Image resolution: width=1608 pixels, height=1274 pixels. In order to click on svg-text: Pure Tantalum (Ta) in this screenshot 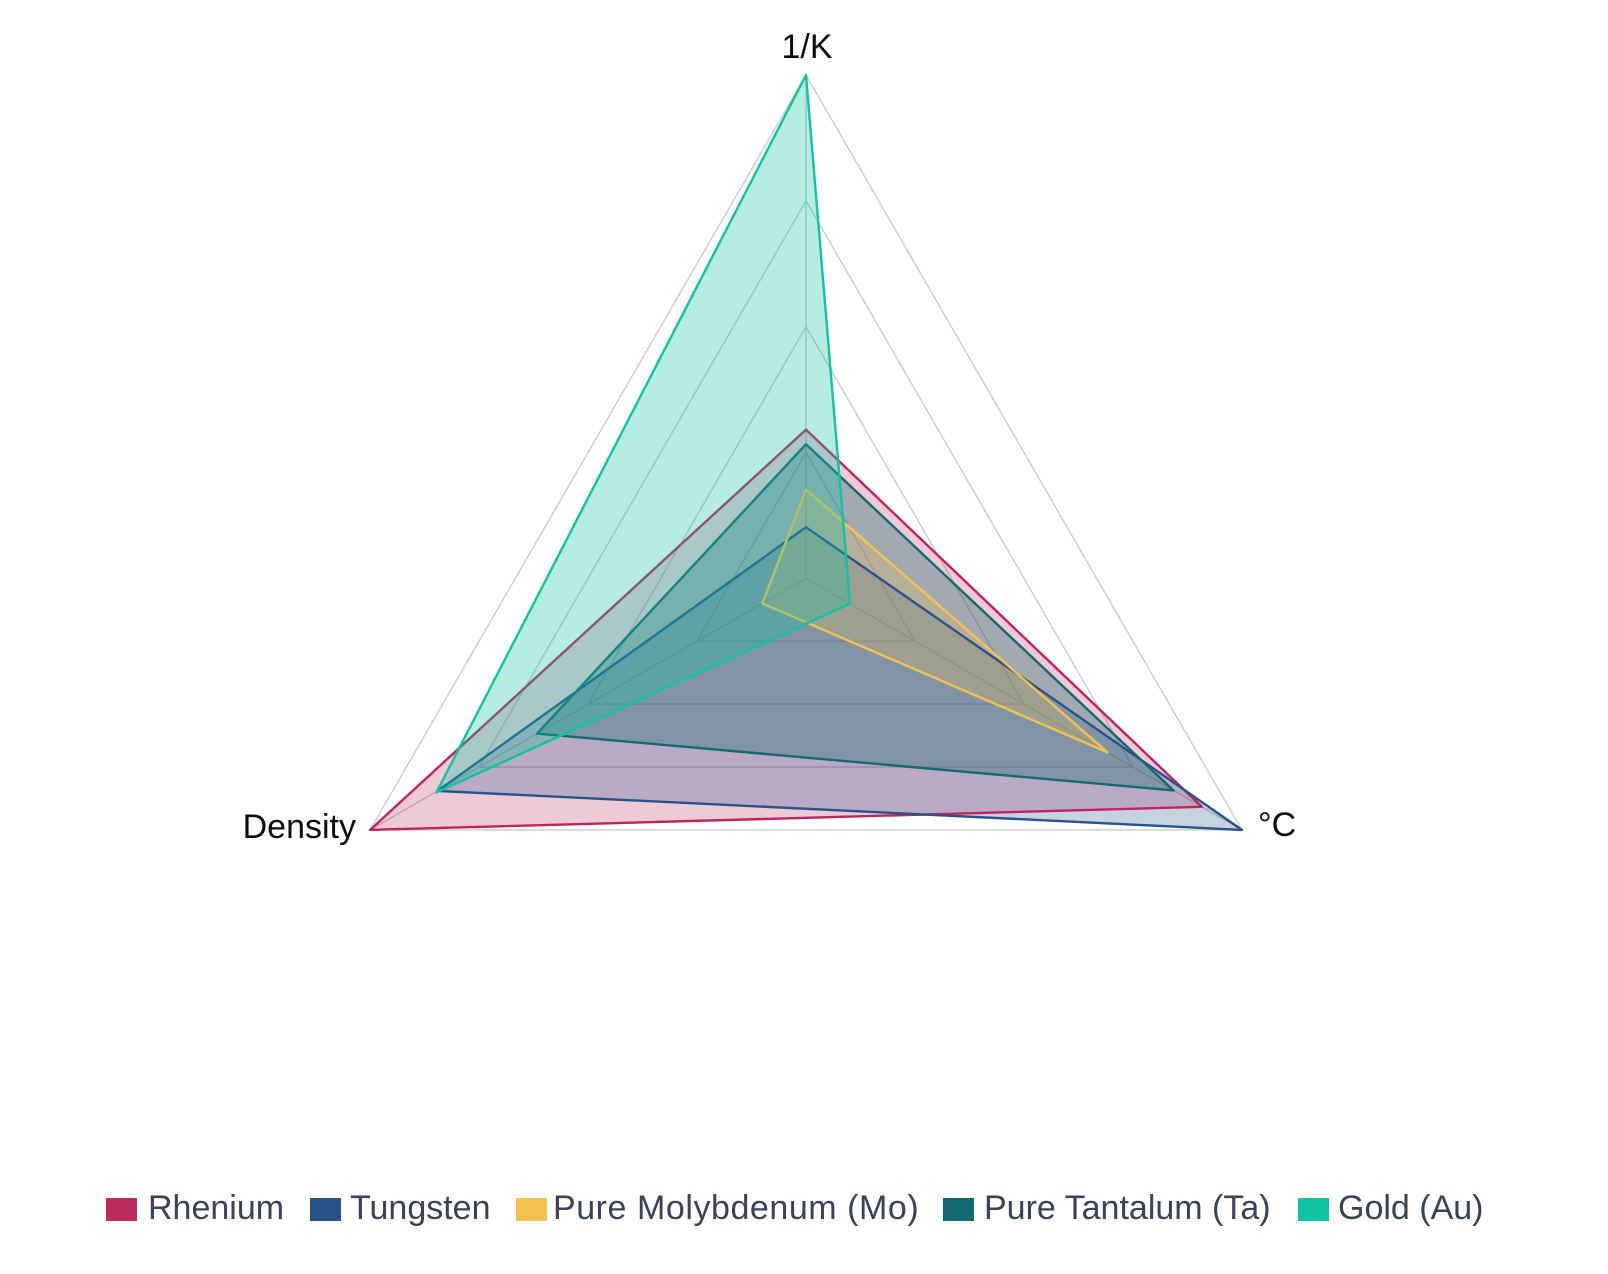, I will do `click(1127, 1208)`.